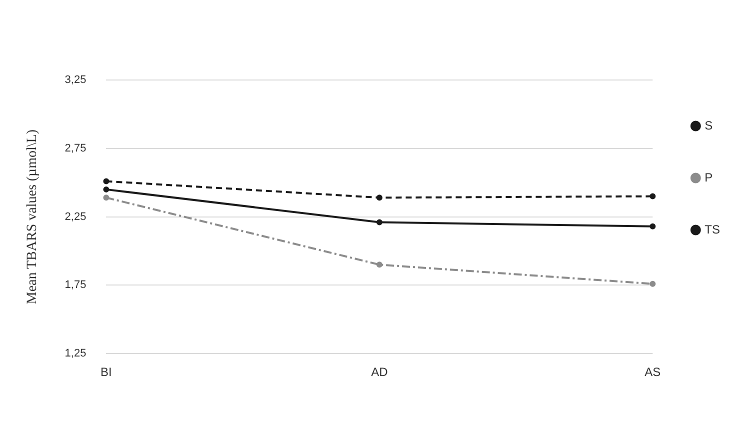  Describe the element at coordinates (75, 80) in the screenshot. I see `y-tick-label: 3,25` at that location.